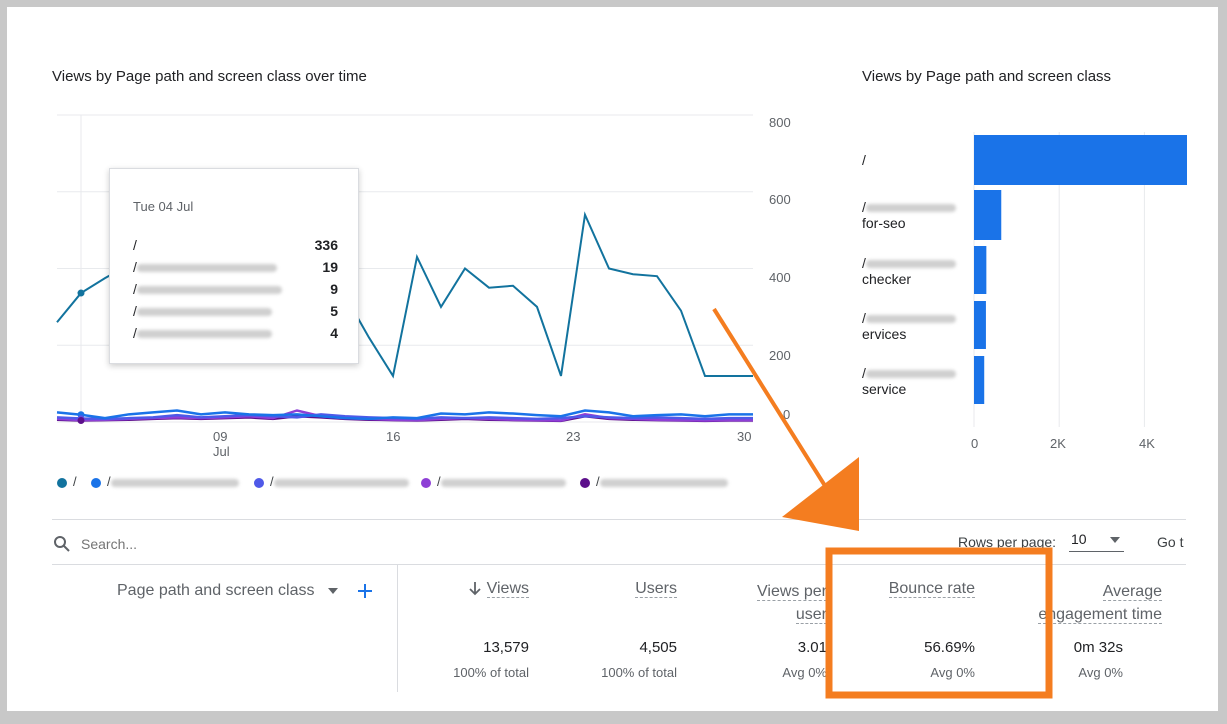 The height and width of the screenshot is (724, 1227). What do you see at coordinates (1079, 539) in the screenshot?
I see `rows-per-page-value: 10` at bounding box center [1079, 539].